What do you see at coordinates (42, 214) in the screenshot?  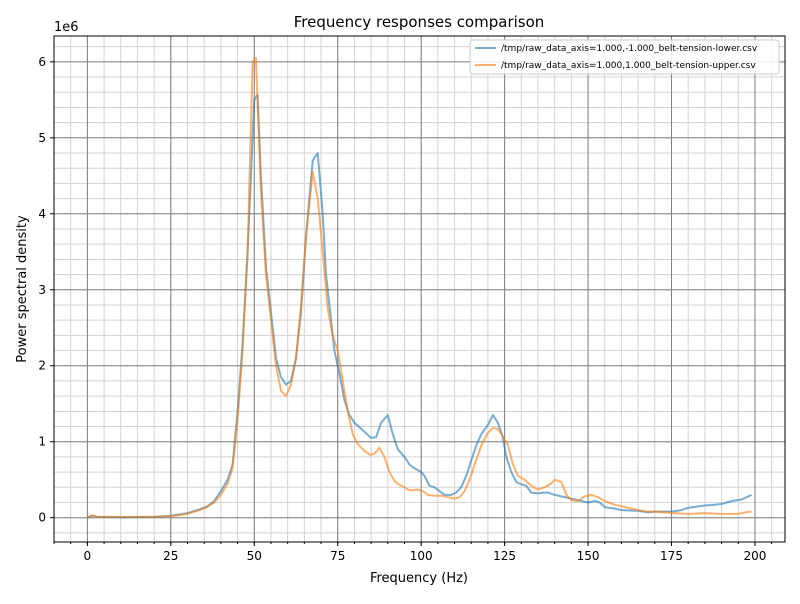 I see `y-tick-label: 4` at bounding box center [42, 214].